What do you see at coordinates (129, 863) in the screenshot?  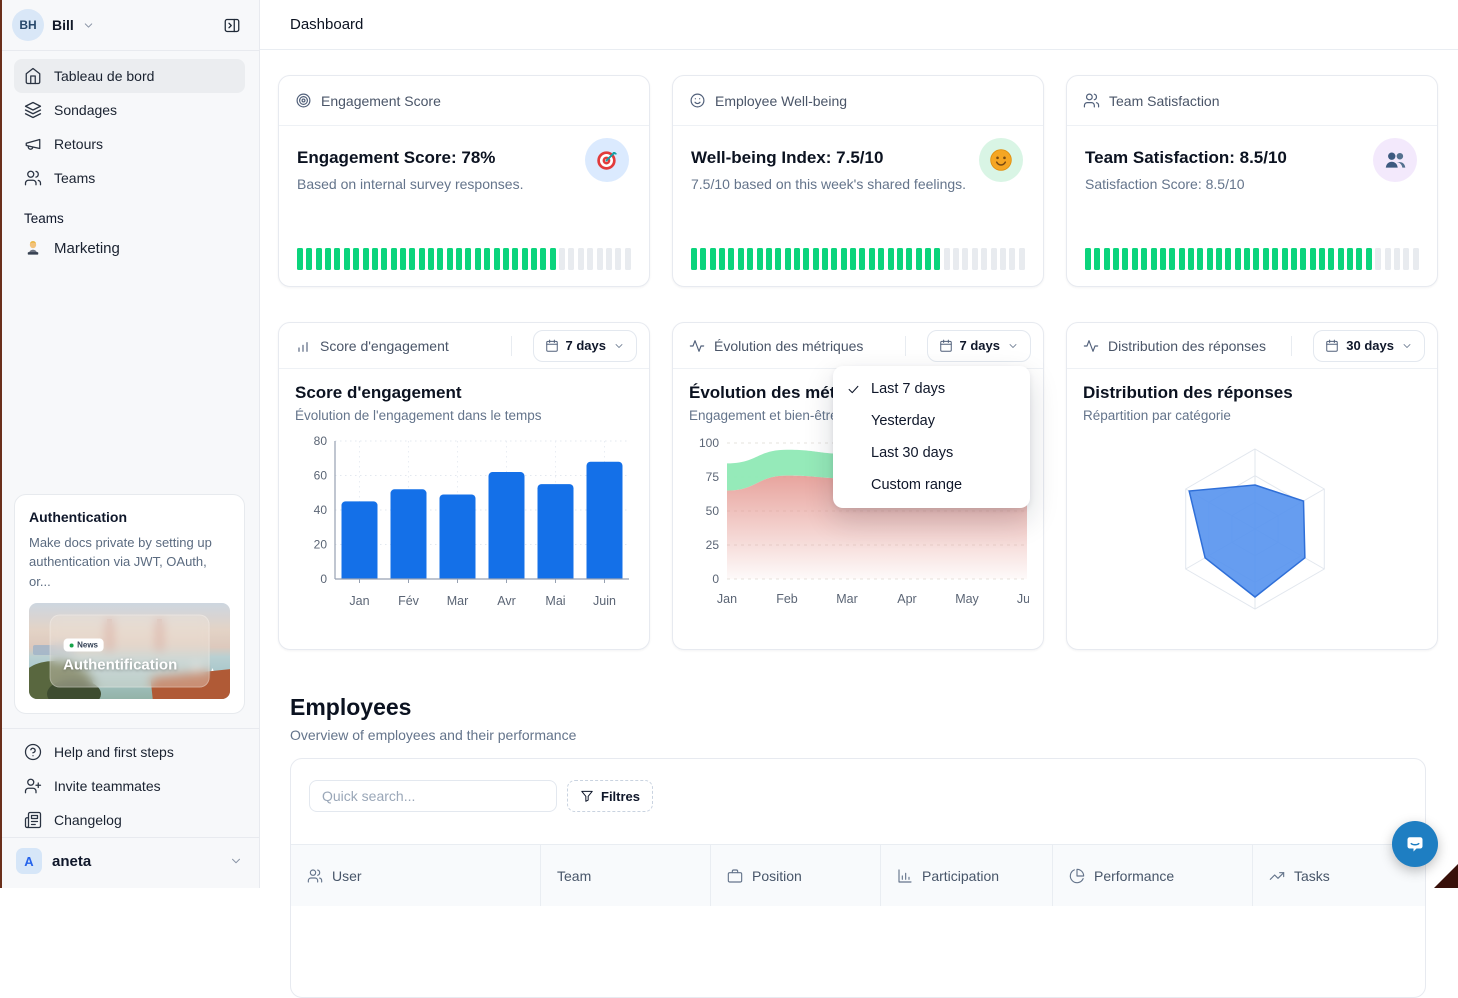 I see `account-switcher: A aneta` at bounding box center [129, 863].